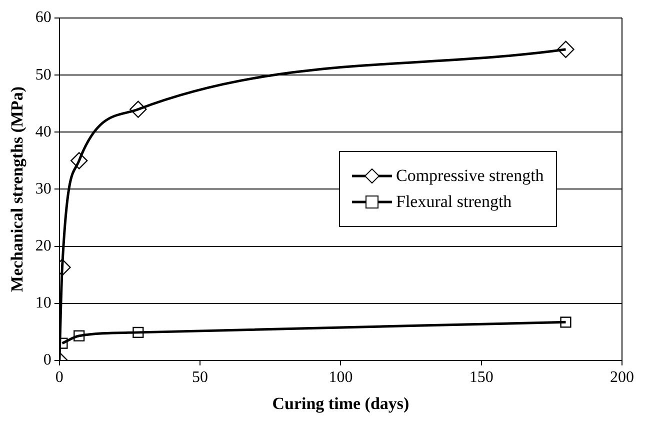 This screenshot has height=423, width=646. I want to click on x-tick-label: 150, so click(481, 377).